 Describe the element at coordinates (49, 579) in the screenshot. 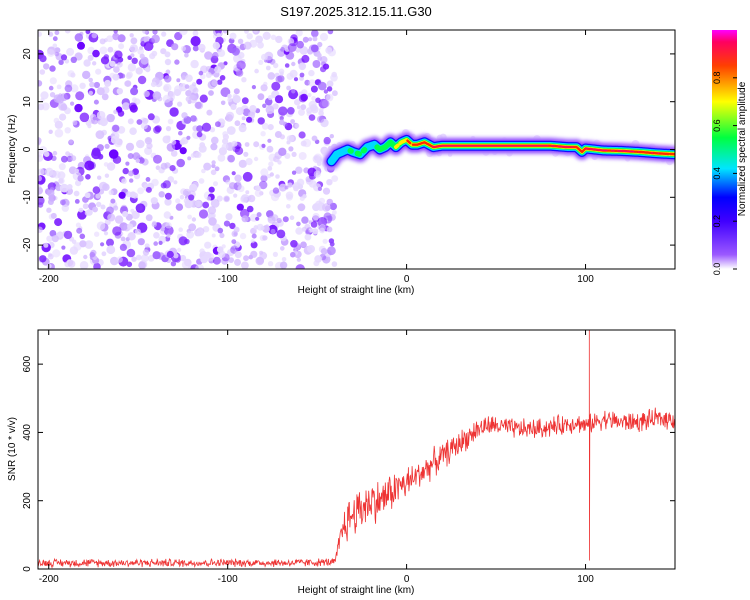

I see `x-tick-label: -200` at that location.